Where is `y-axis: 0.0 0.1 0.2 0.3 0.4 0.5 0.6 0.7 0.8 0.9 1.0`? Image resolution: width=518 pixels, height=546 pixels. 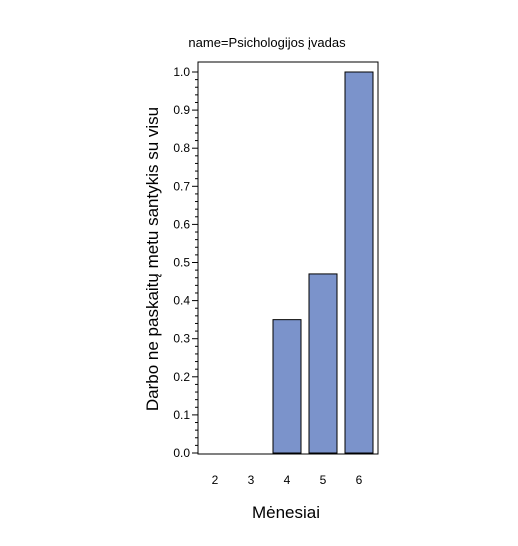 y-axis: 0.0 0.1 0.2 0.3 0.4 0.5 0.6 0.7 0.8 0.9 1.0 is located at coordinates (185, 262).